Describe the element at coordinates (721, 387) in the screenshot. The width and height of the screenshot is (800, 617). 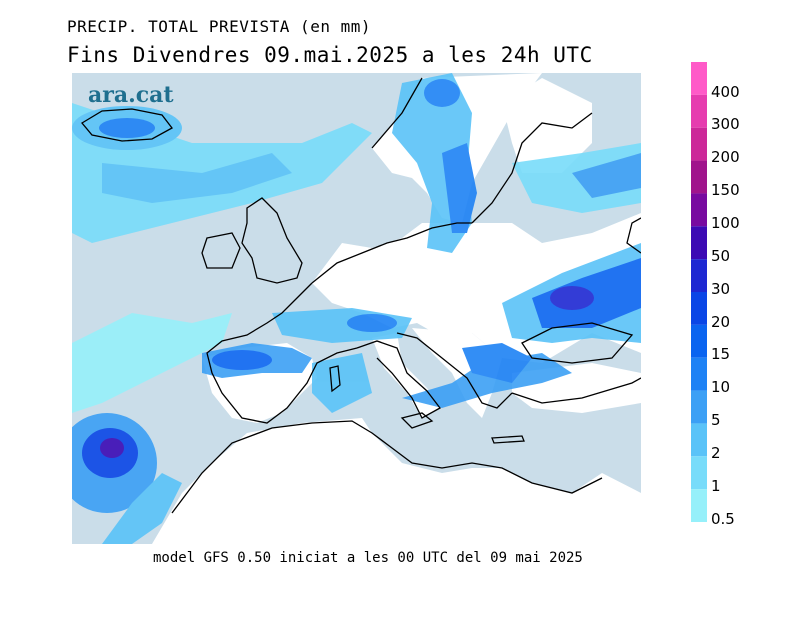
I see `legend-label: 10` at that location.